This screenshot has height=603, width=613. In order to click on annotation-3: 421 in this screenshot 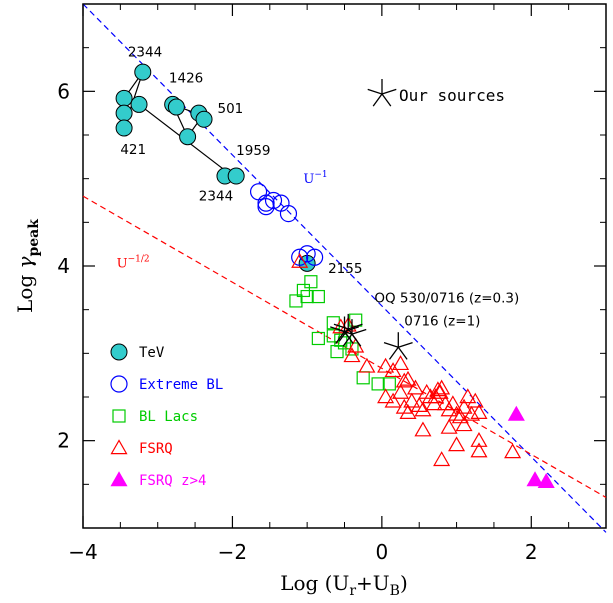, I will do `click(133, 150)`.